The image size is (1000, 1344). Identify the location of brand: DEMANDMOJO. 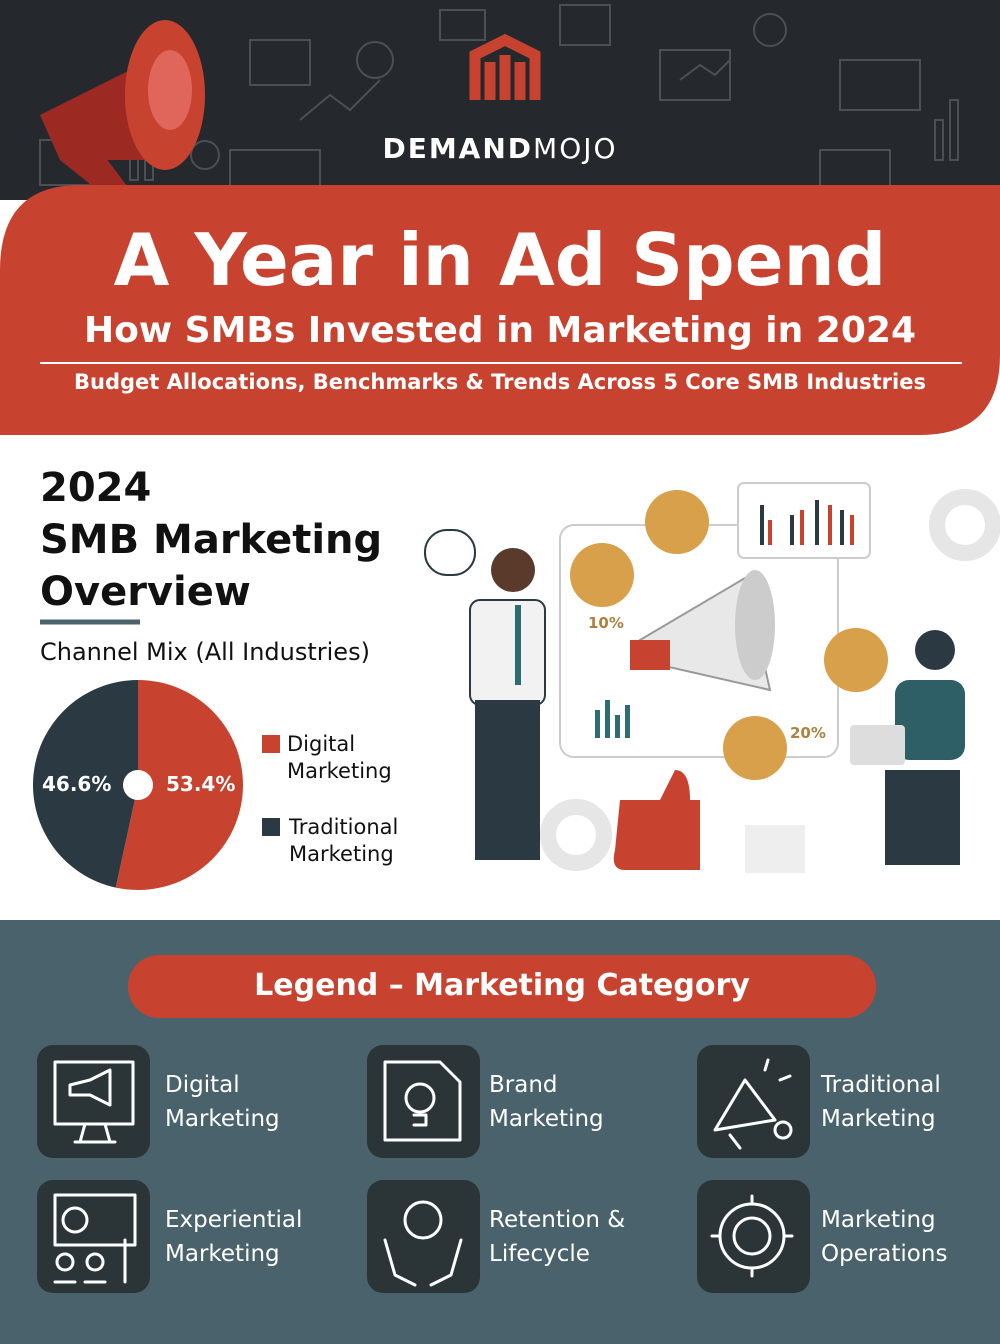
(500, 148).